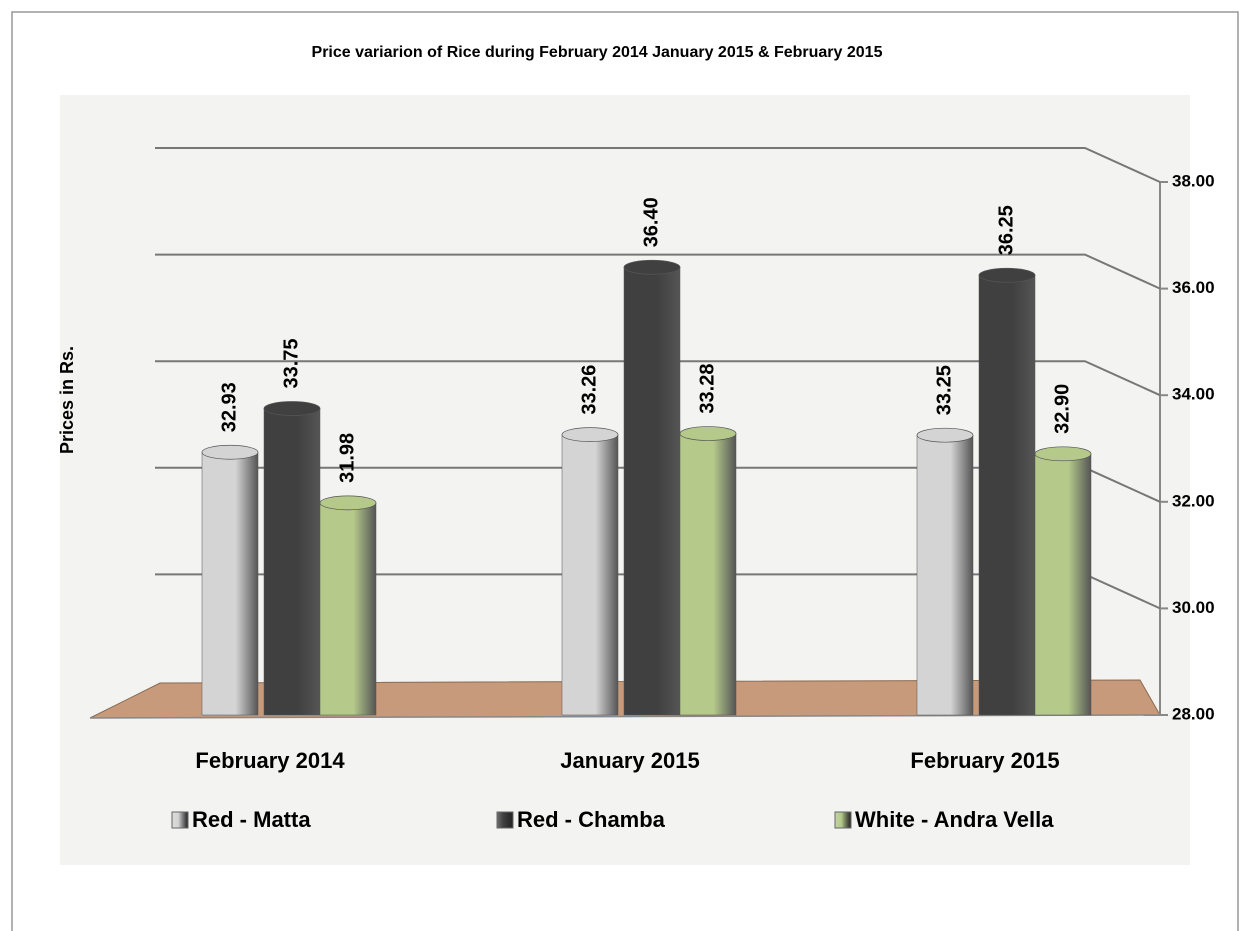 This screenshot has height=931, width=1248. What do you see at coordinates (629, 760) in the screenshot?
I see `x-tick-label: January 2015` at bounding box center [629, 760].